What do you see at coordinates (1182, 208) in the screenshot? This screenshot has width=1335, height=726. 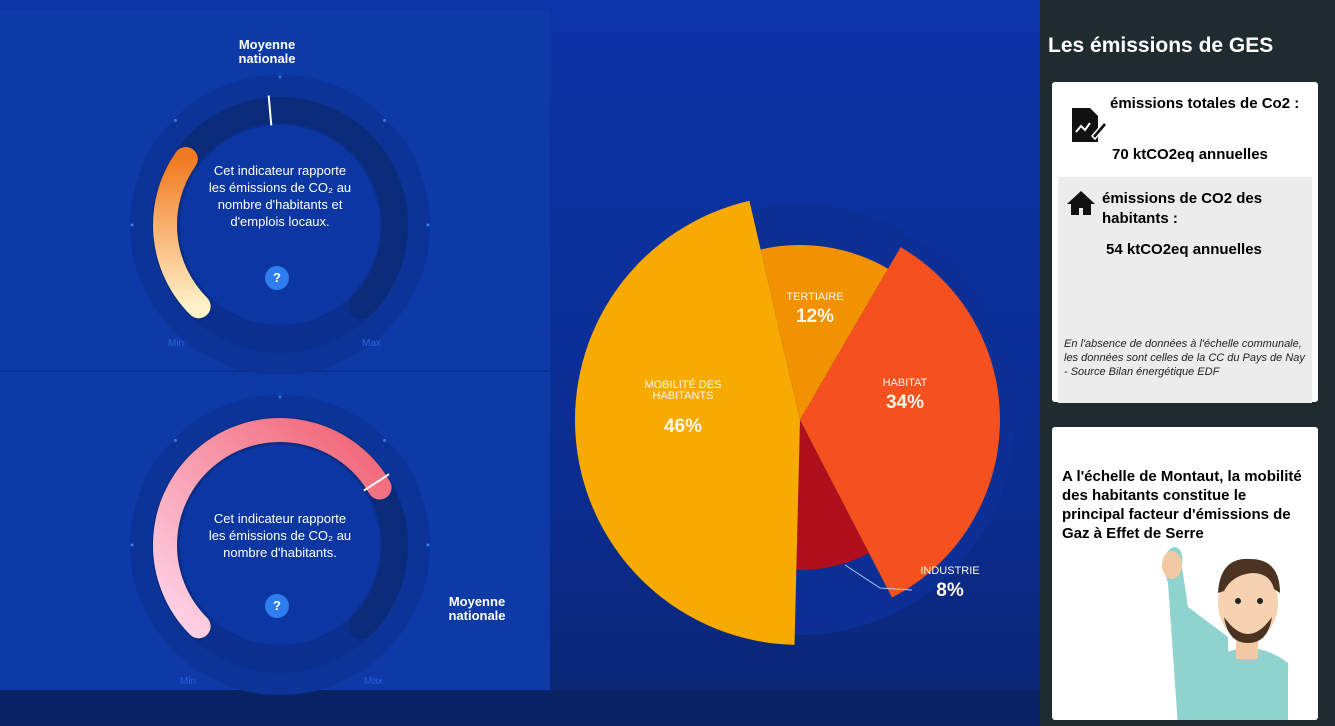 I see `residents-label: émissions de CO2 des habitants :` at bounding box center [1182, 208].